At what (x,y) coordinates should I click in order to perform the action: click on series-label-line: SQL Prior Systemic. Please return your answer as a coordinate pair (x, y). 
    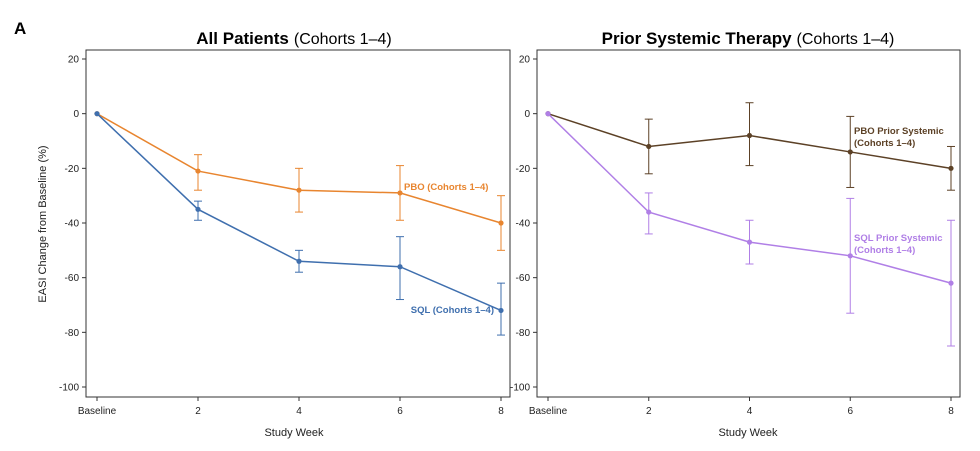
    Looking at the image, I should click on (898, 238).